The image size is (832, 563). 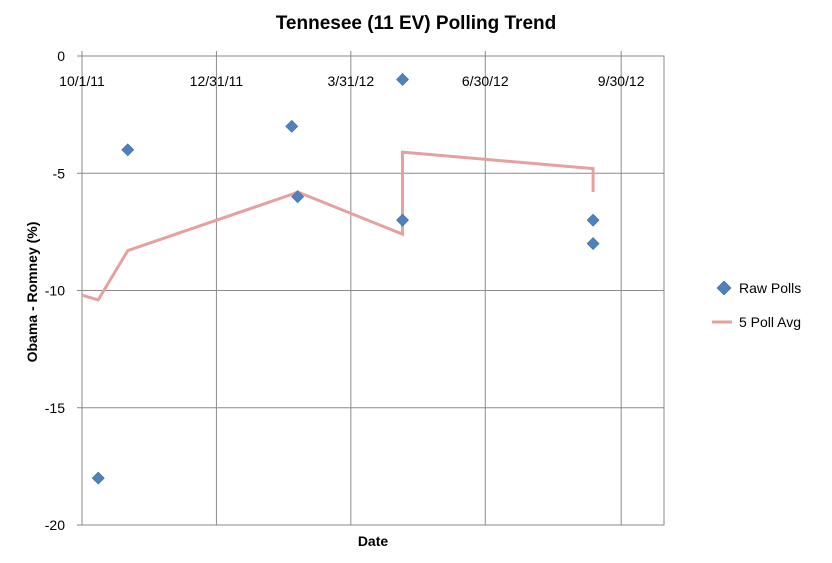 I want to click on y-axis-title: Obama - Romney (%), so click(x=32, y=292).